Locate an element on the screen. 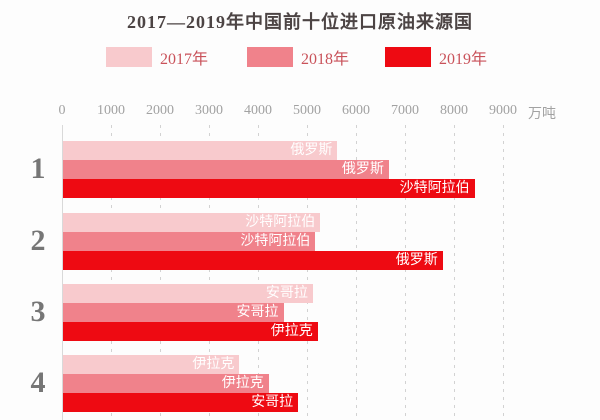 The image size is (600, 420). legend-item-2019: 2019年 is located at coordinates (436, 57).